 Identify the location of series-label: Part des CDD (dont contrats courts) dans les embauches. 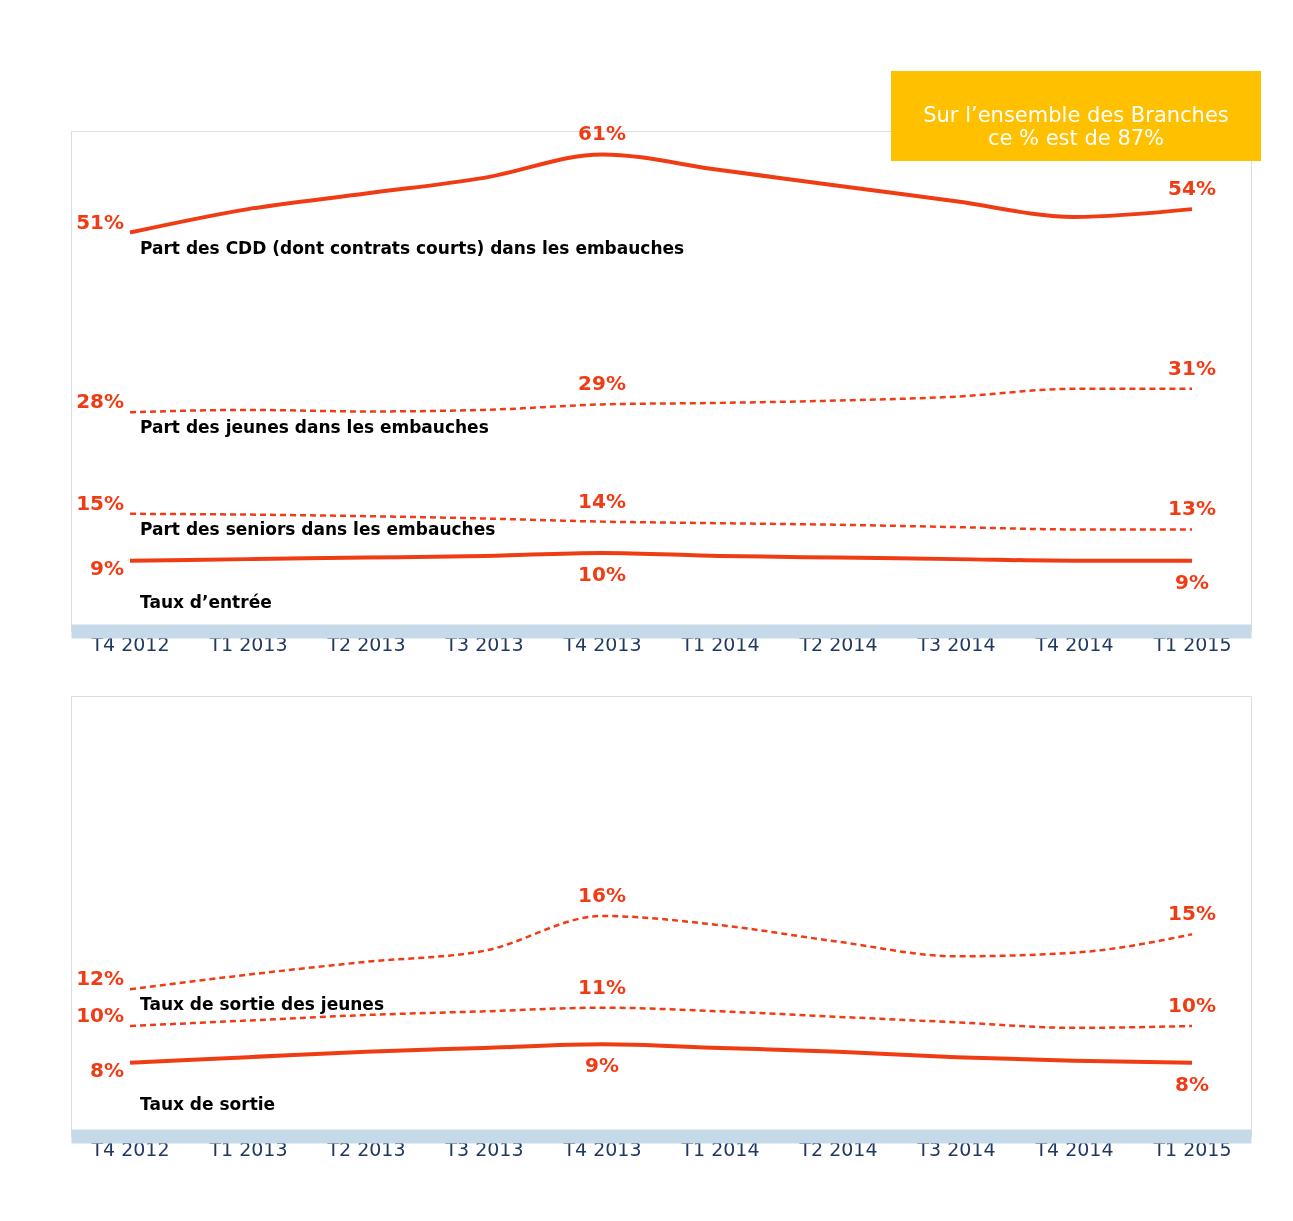
(412, 247).